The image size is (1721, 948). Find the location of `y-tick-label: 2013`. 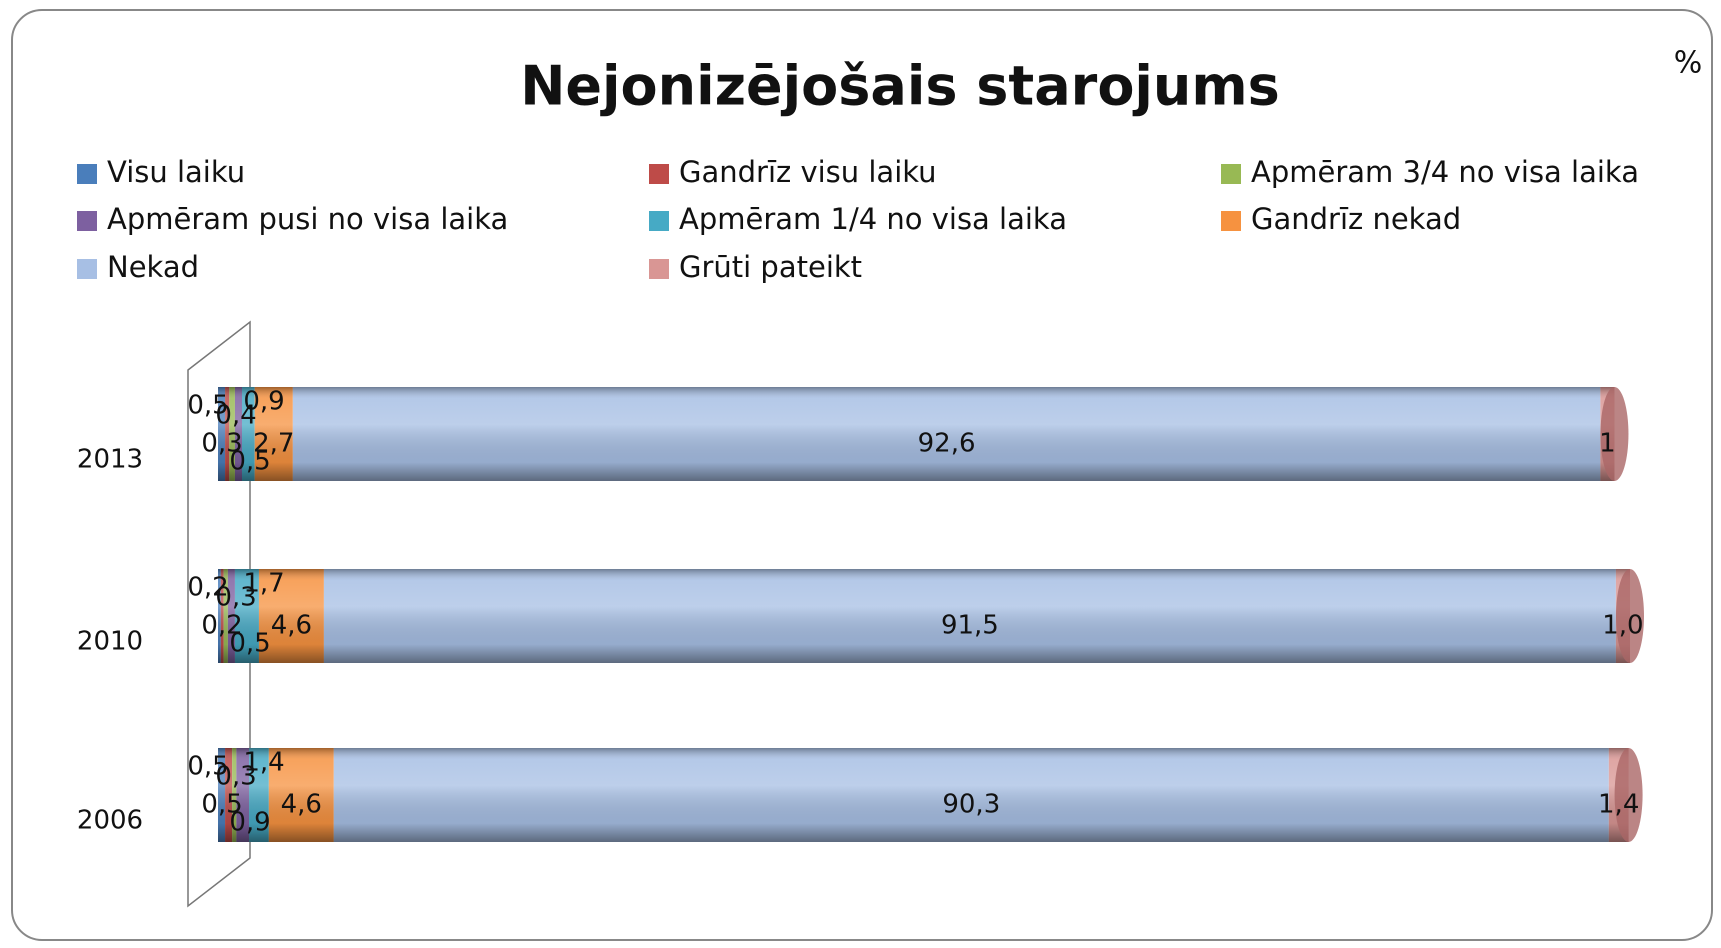

y-tick-label: 2013 is located at coordinates (110, 460).